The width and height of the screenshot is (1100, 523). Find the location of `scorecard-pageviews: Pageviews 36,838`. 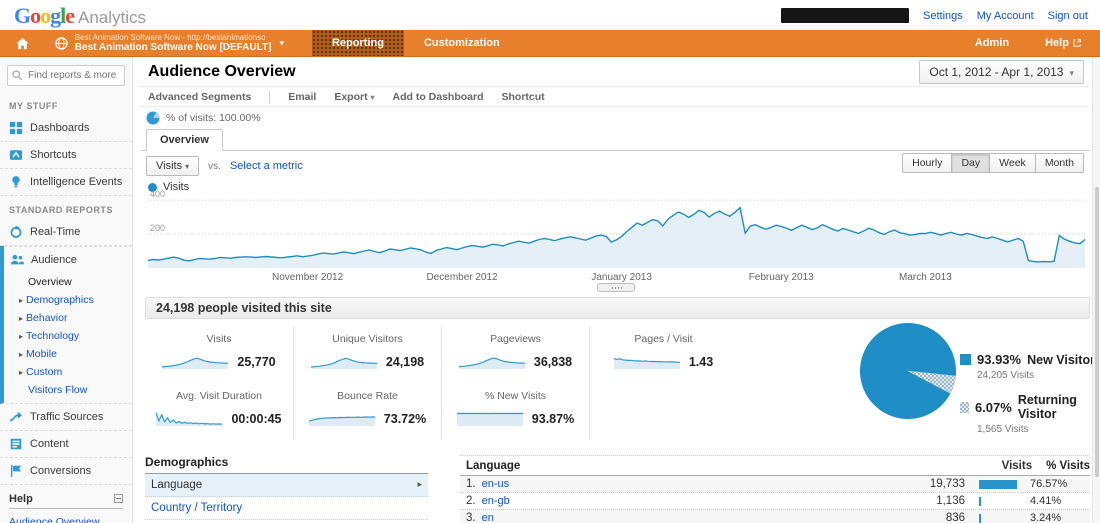

scorecard-pageviews: Pageviews 36,838 is located at coordinates (515, 354).